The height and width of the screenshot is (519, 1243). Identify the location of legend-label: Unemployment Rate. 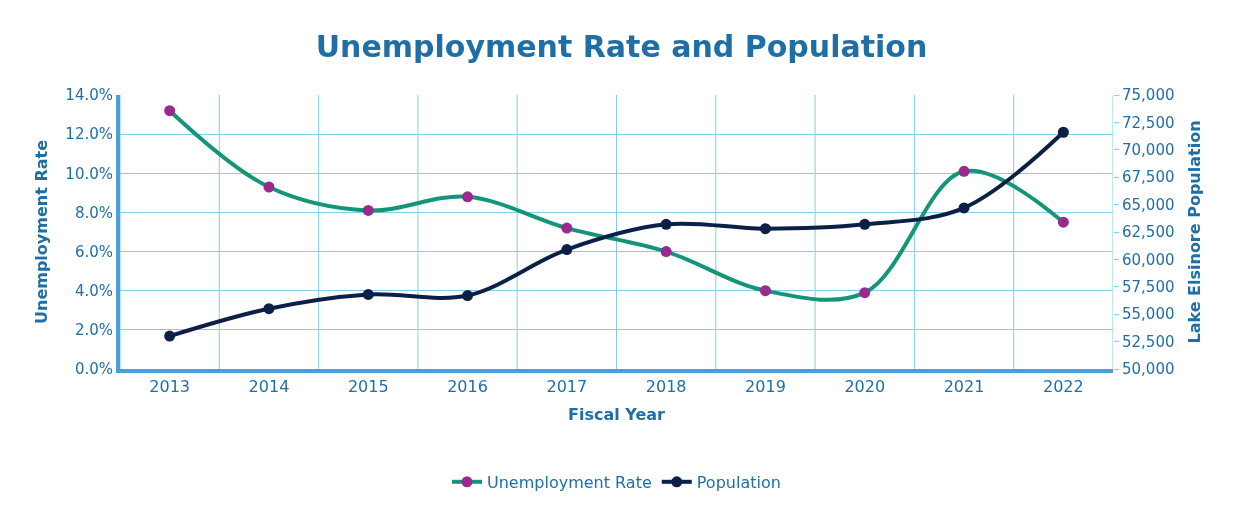
(569, 483).